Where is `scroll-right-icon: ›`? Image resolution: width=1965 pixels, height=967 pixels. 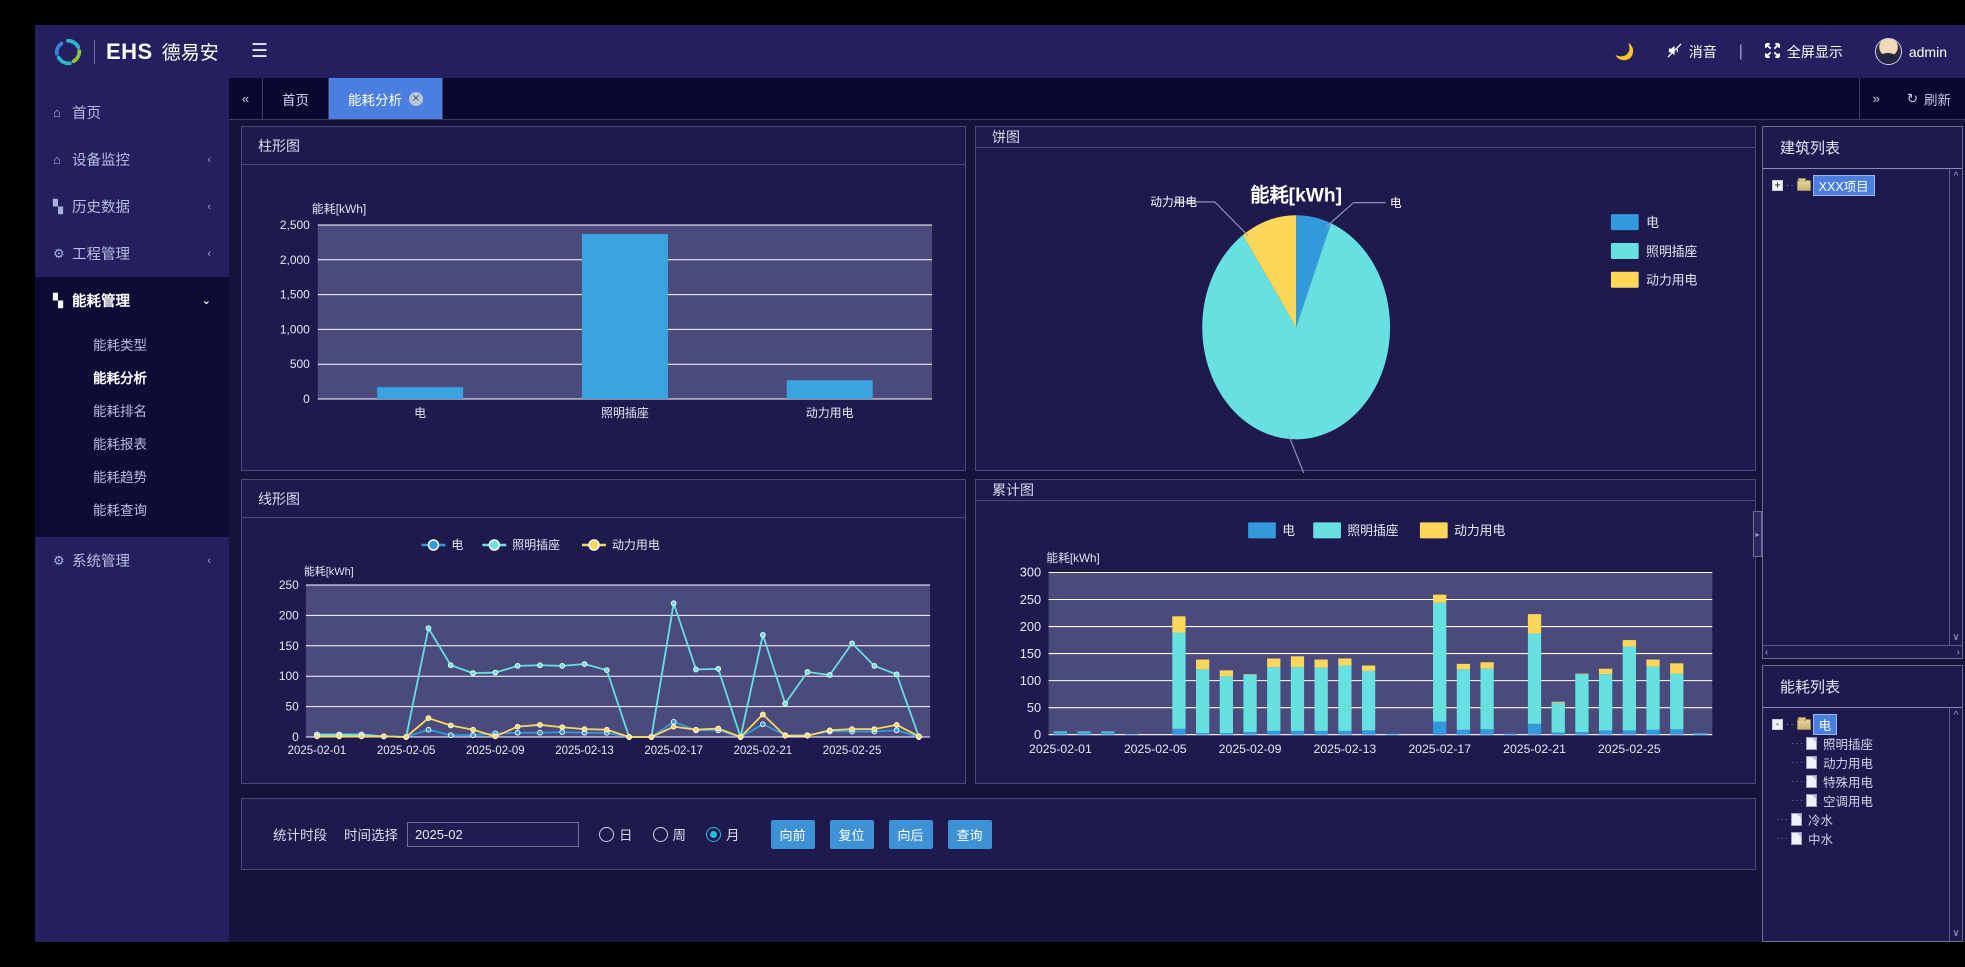
scroll-right-icon: › is located at coordinates (1958, 652).